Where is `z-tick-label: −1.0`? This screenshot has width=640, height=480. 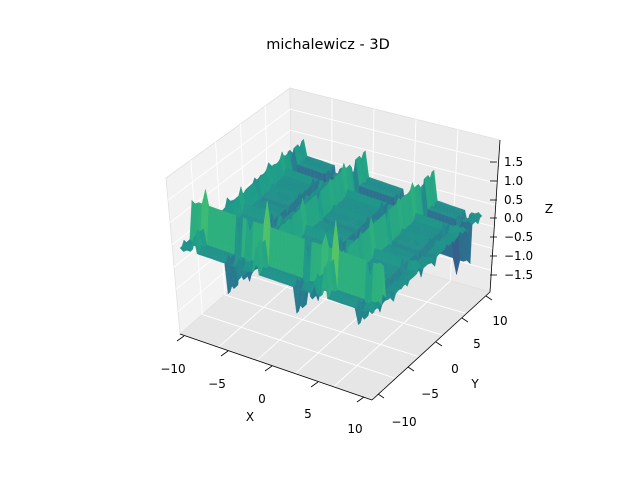 z-tick-label: −1.0 is located at coordinates (518, 256).